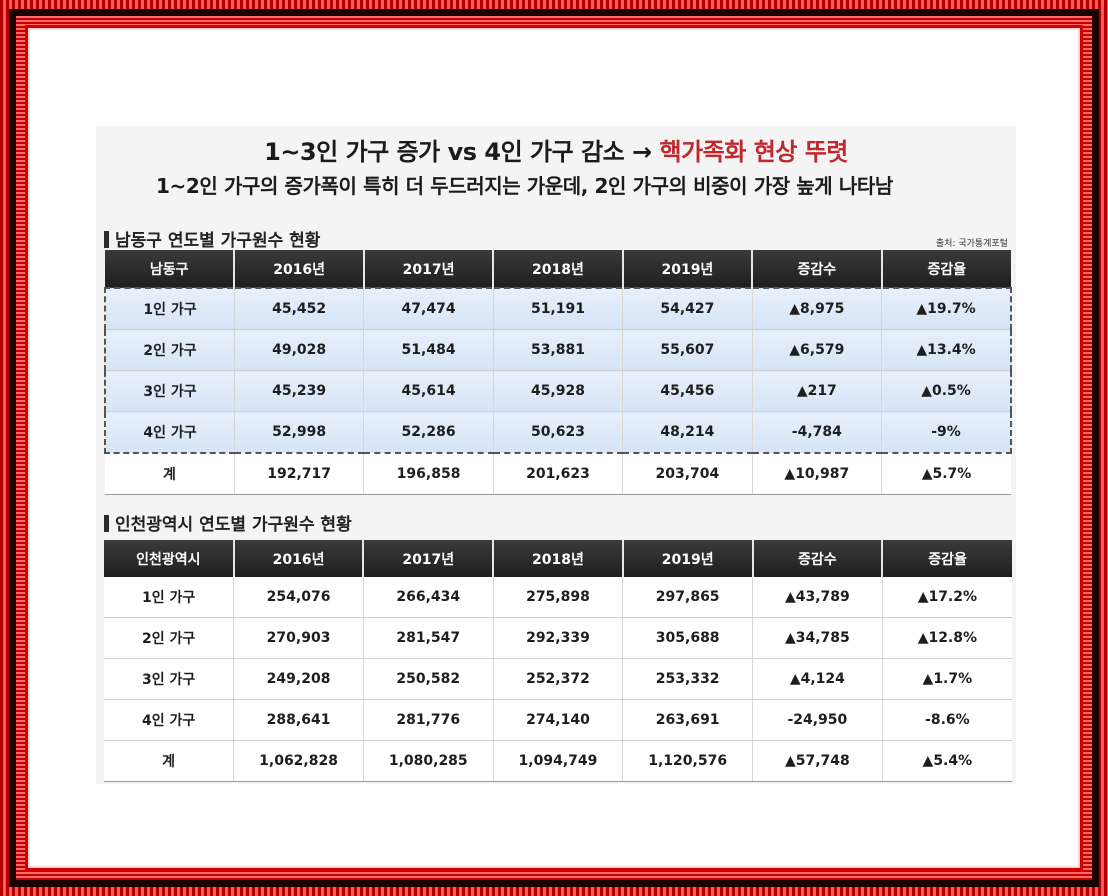 This screenshot has height=896, width=1108. What do you see at coordinates (298, 391) in the screenshot?
I see `table-cell: 45,239` at bounding box center [298, 391].